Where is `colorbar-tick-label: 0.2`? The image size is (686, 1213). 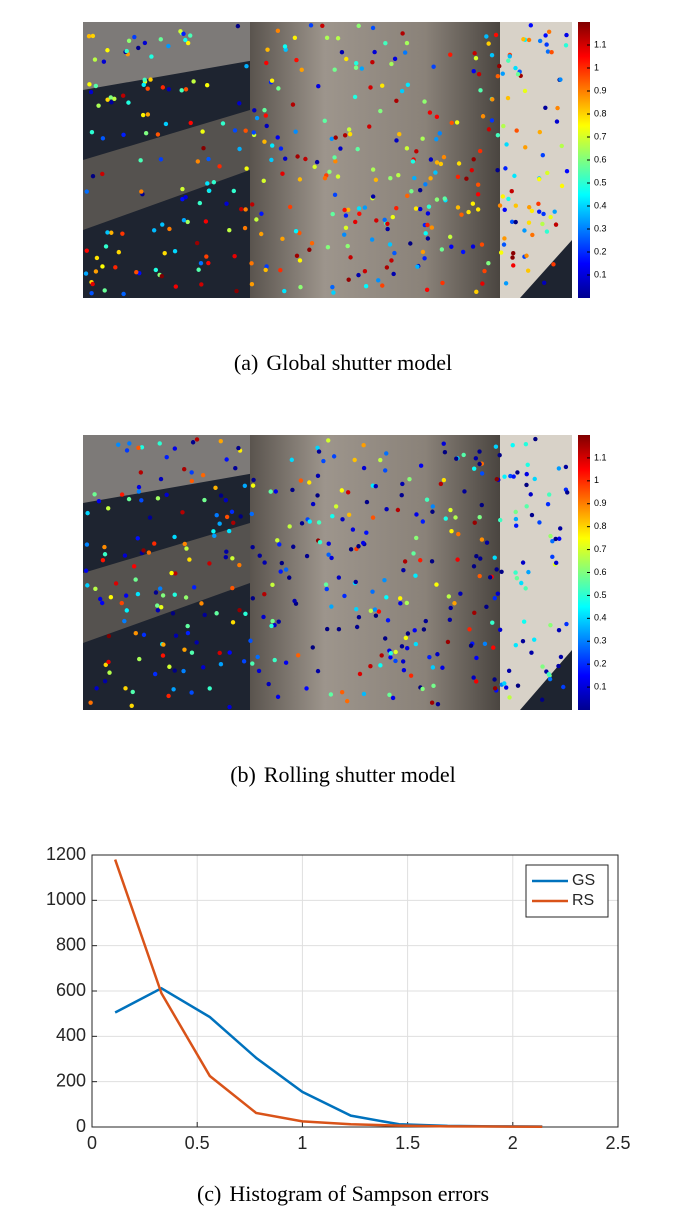 colorbar-tick-label: 0.2 is located at coordinates (600, 251).